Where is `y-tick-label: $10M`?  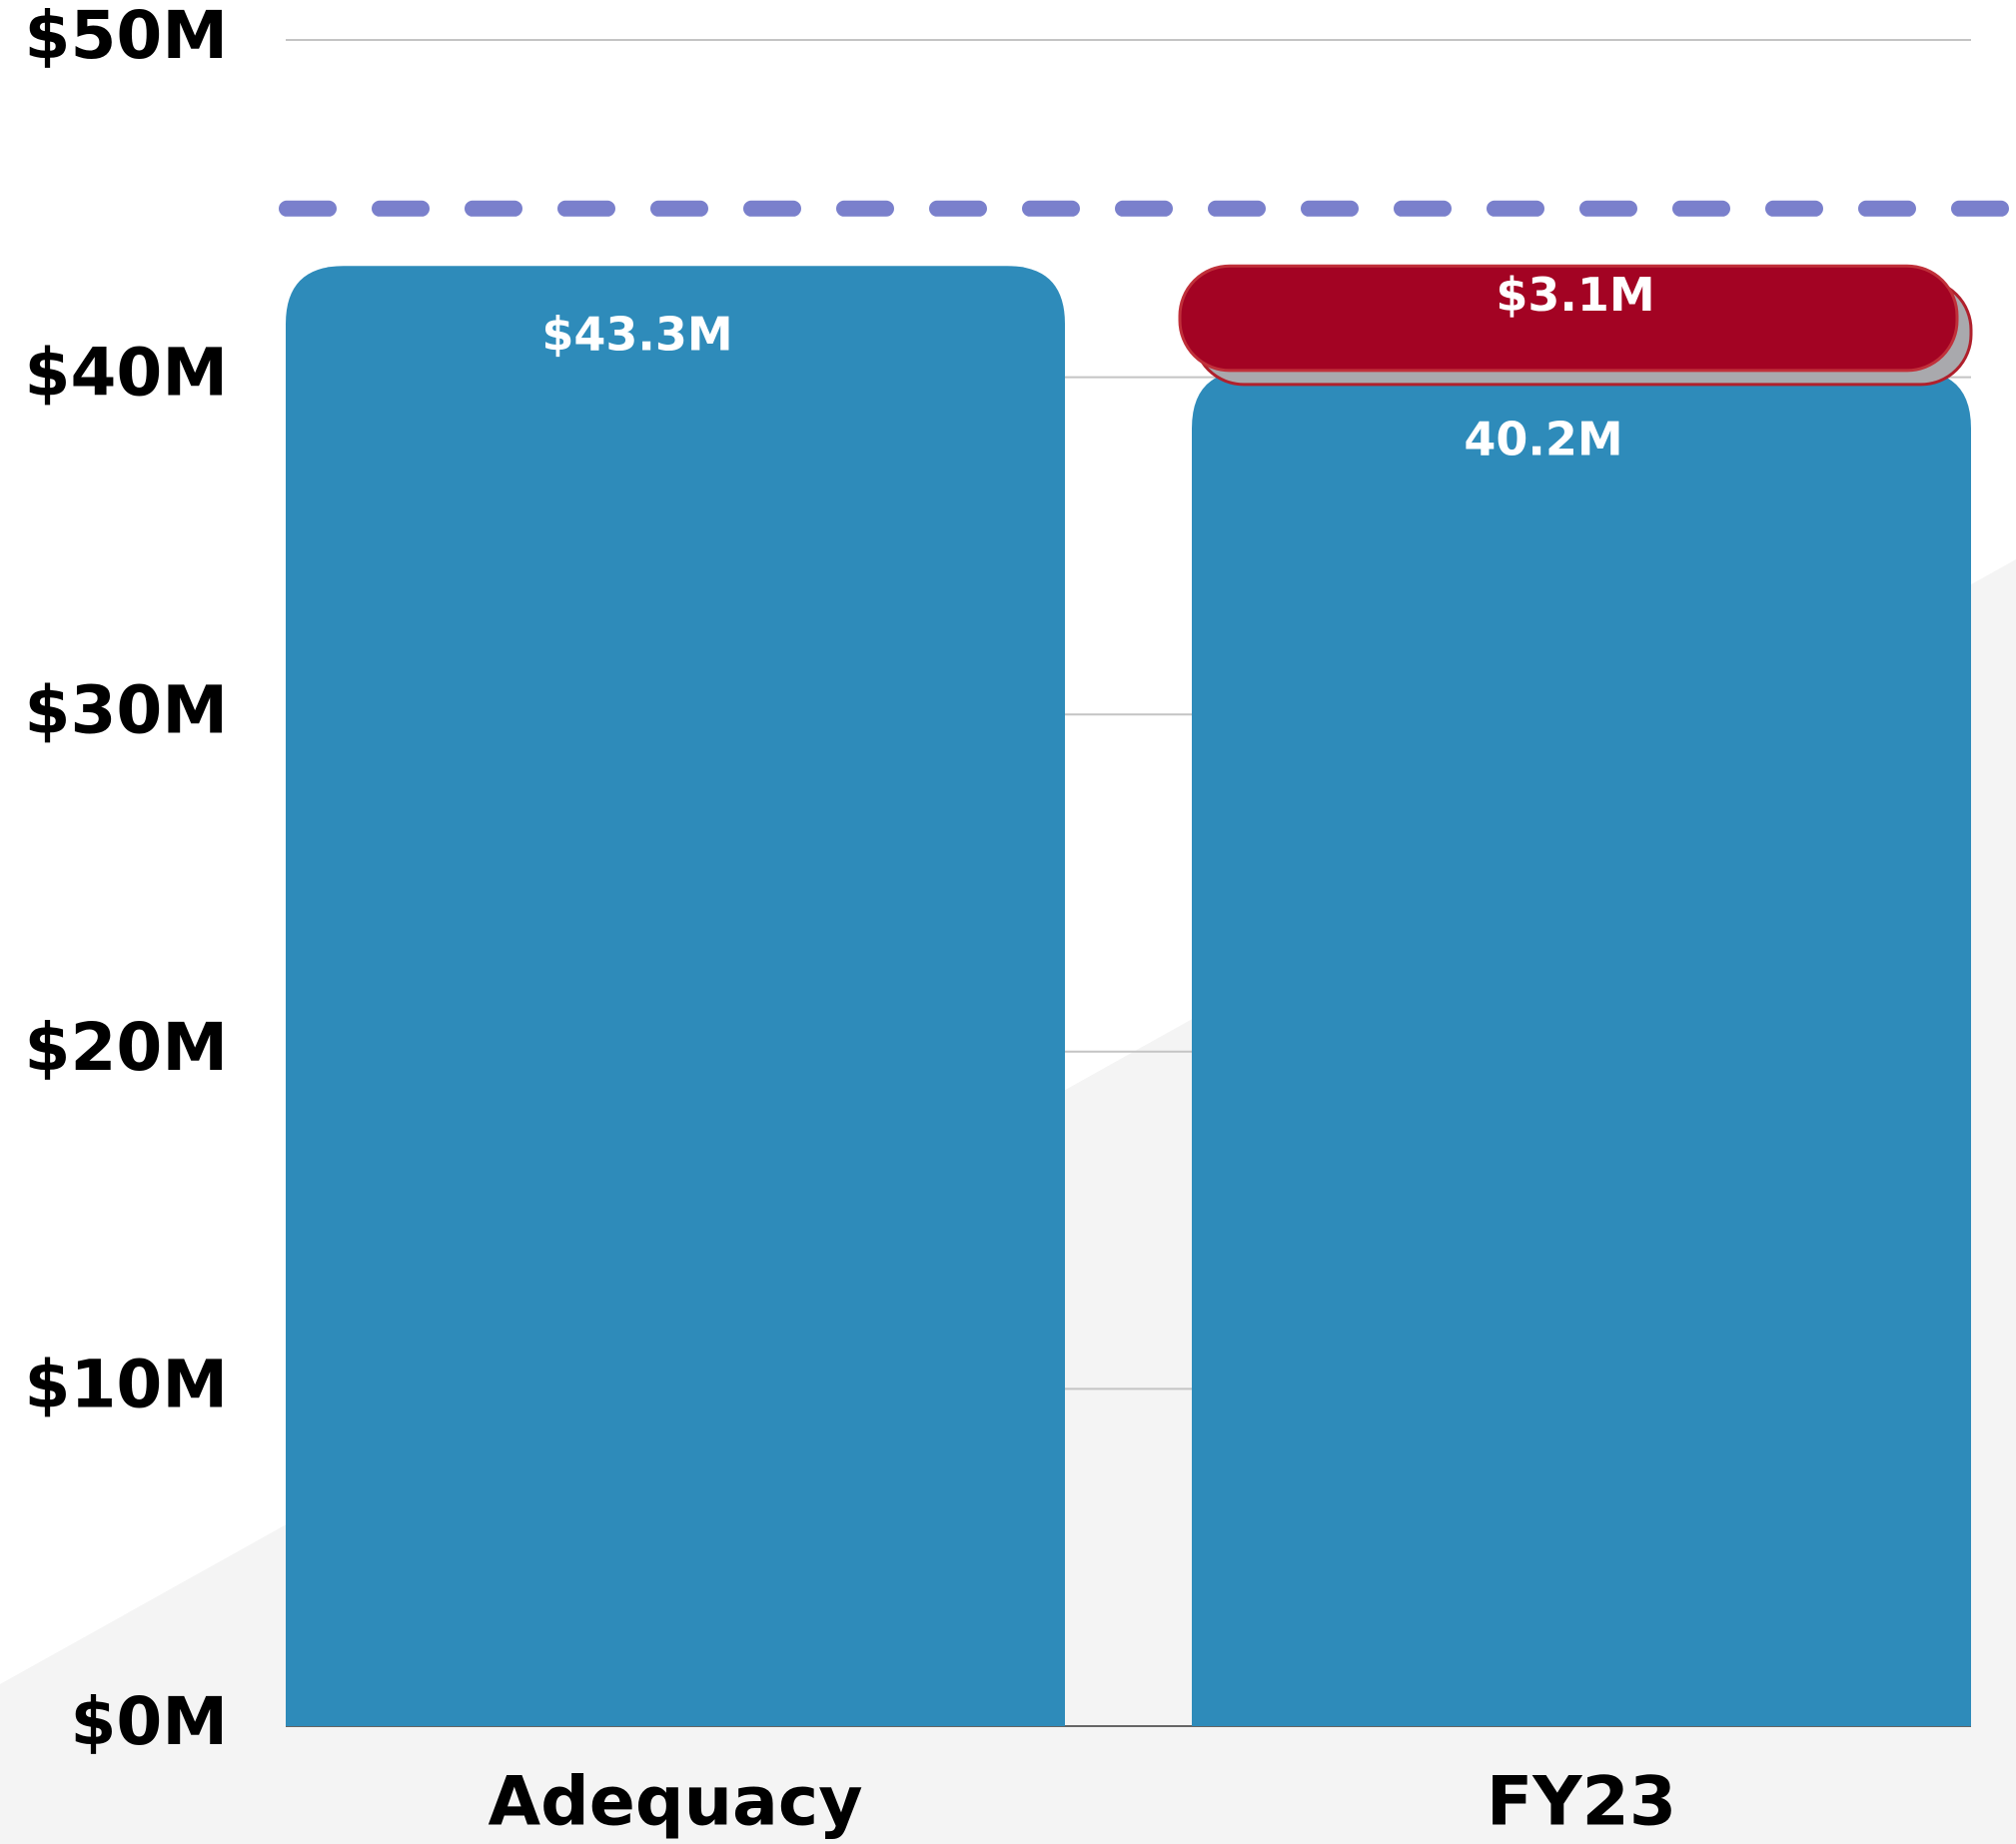
y-tick-label: $10M is located at coordinates (126, 1384).